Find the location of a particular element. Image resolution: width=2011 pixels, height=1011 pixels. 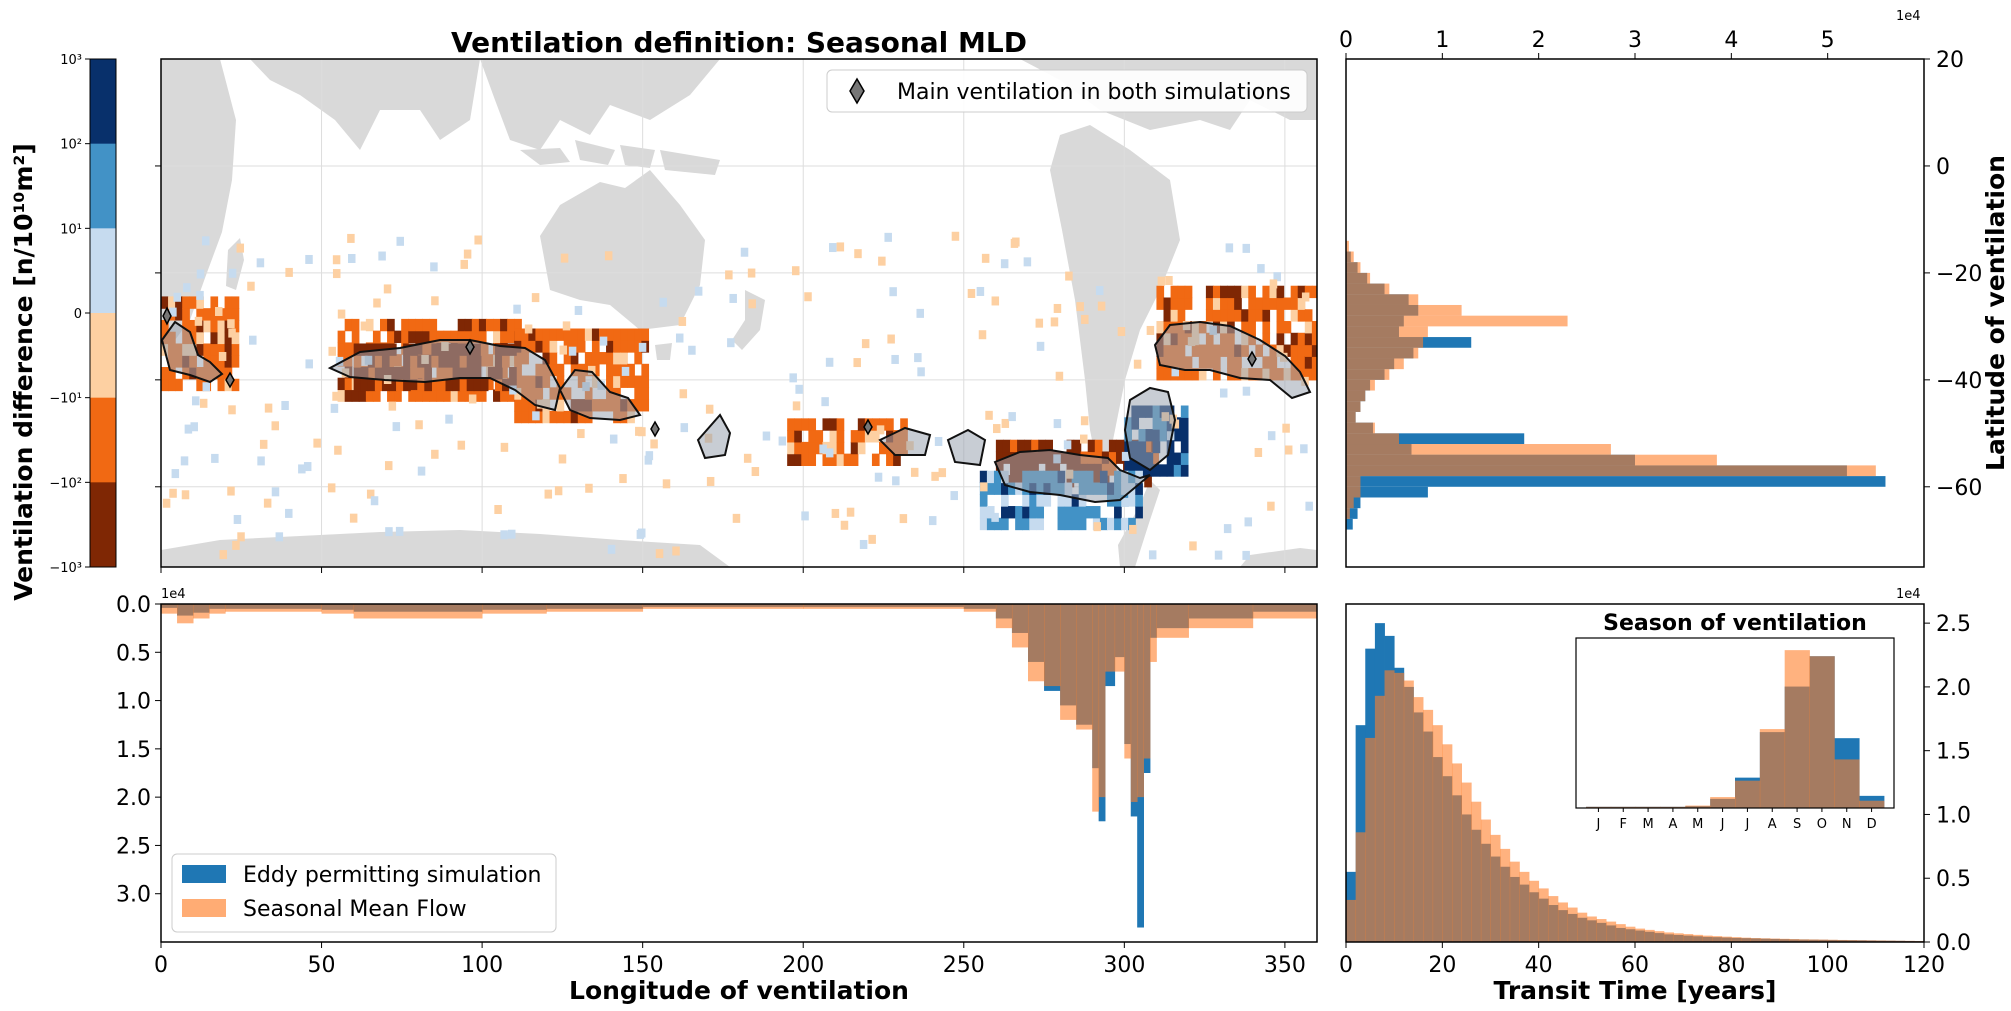

land-australia is located at coordinates (622, 250).